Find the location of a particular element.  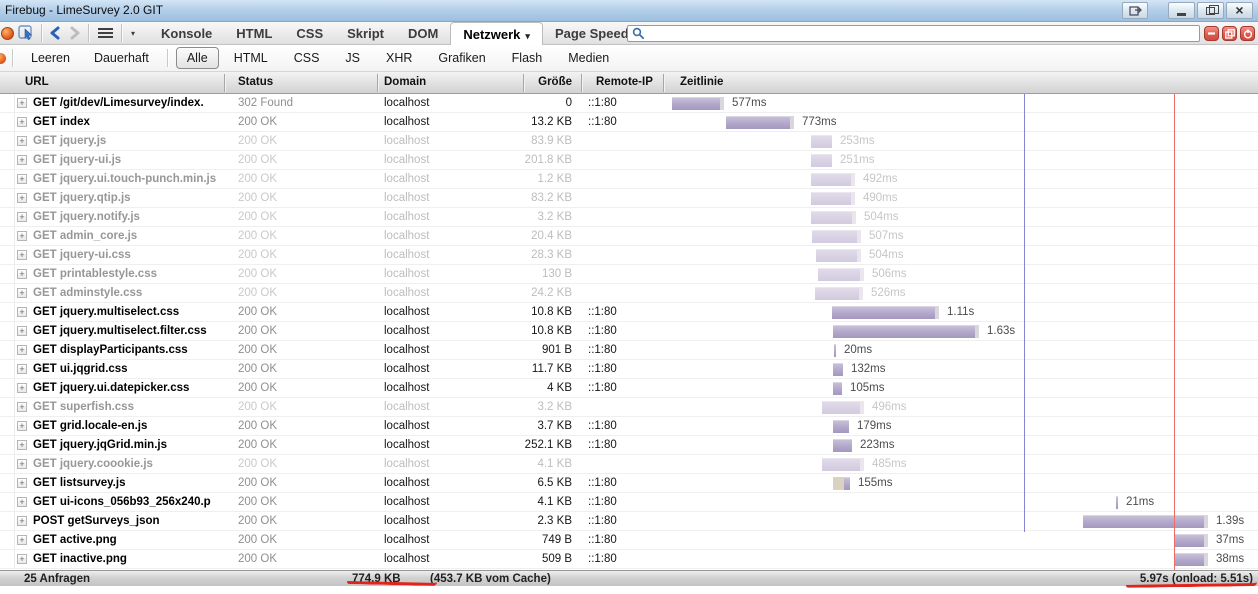

firebug-open-window-button is located at coordinates (1229, 33).